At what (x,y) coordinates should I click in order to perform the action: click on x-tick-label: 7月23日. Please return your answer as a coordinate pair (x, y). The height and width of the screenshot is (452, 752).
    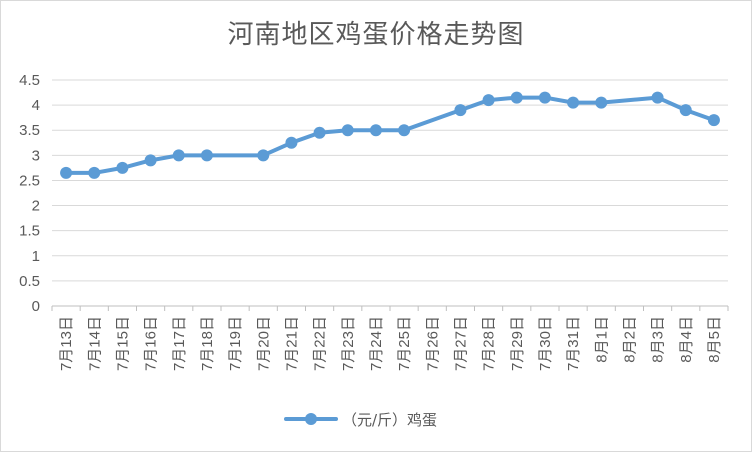
    Looking at the image, I should click on (348, 343).